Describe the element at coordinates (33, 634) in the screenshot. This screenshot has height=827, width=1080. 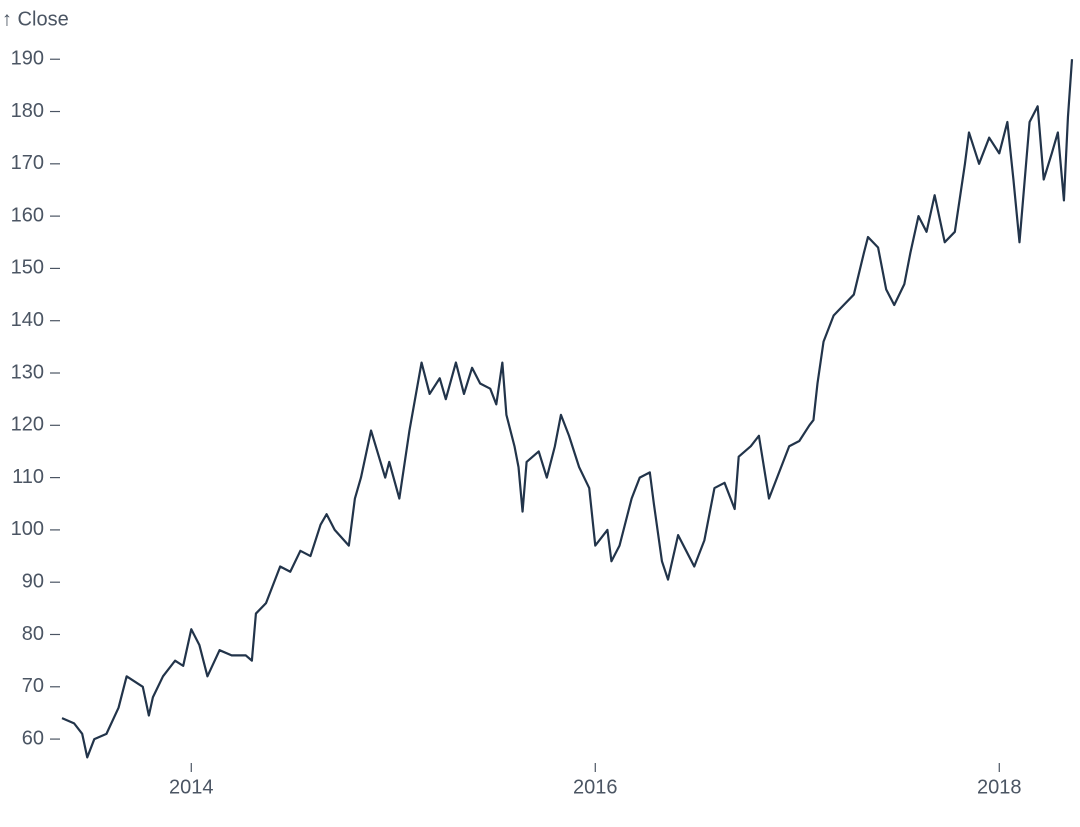
I see `y-tick-label: 80` at that location.